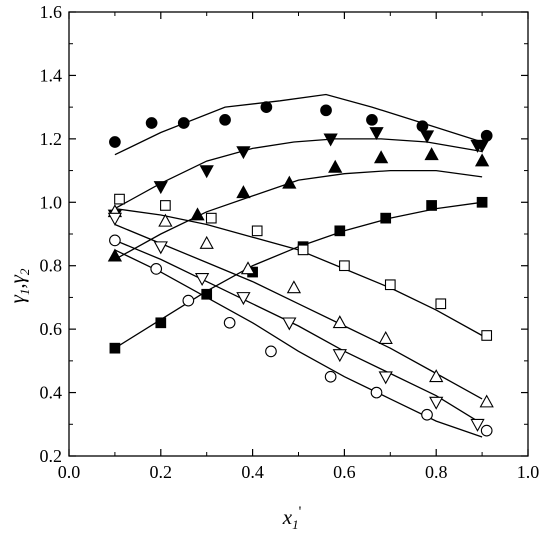 The image size is (550, 539). What do you see at coordinates (161, 472) in the screenshot?
I see `x-tick-label: 0.2` at bounding box center [161, 472].